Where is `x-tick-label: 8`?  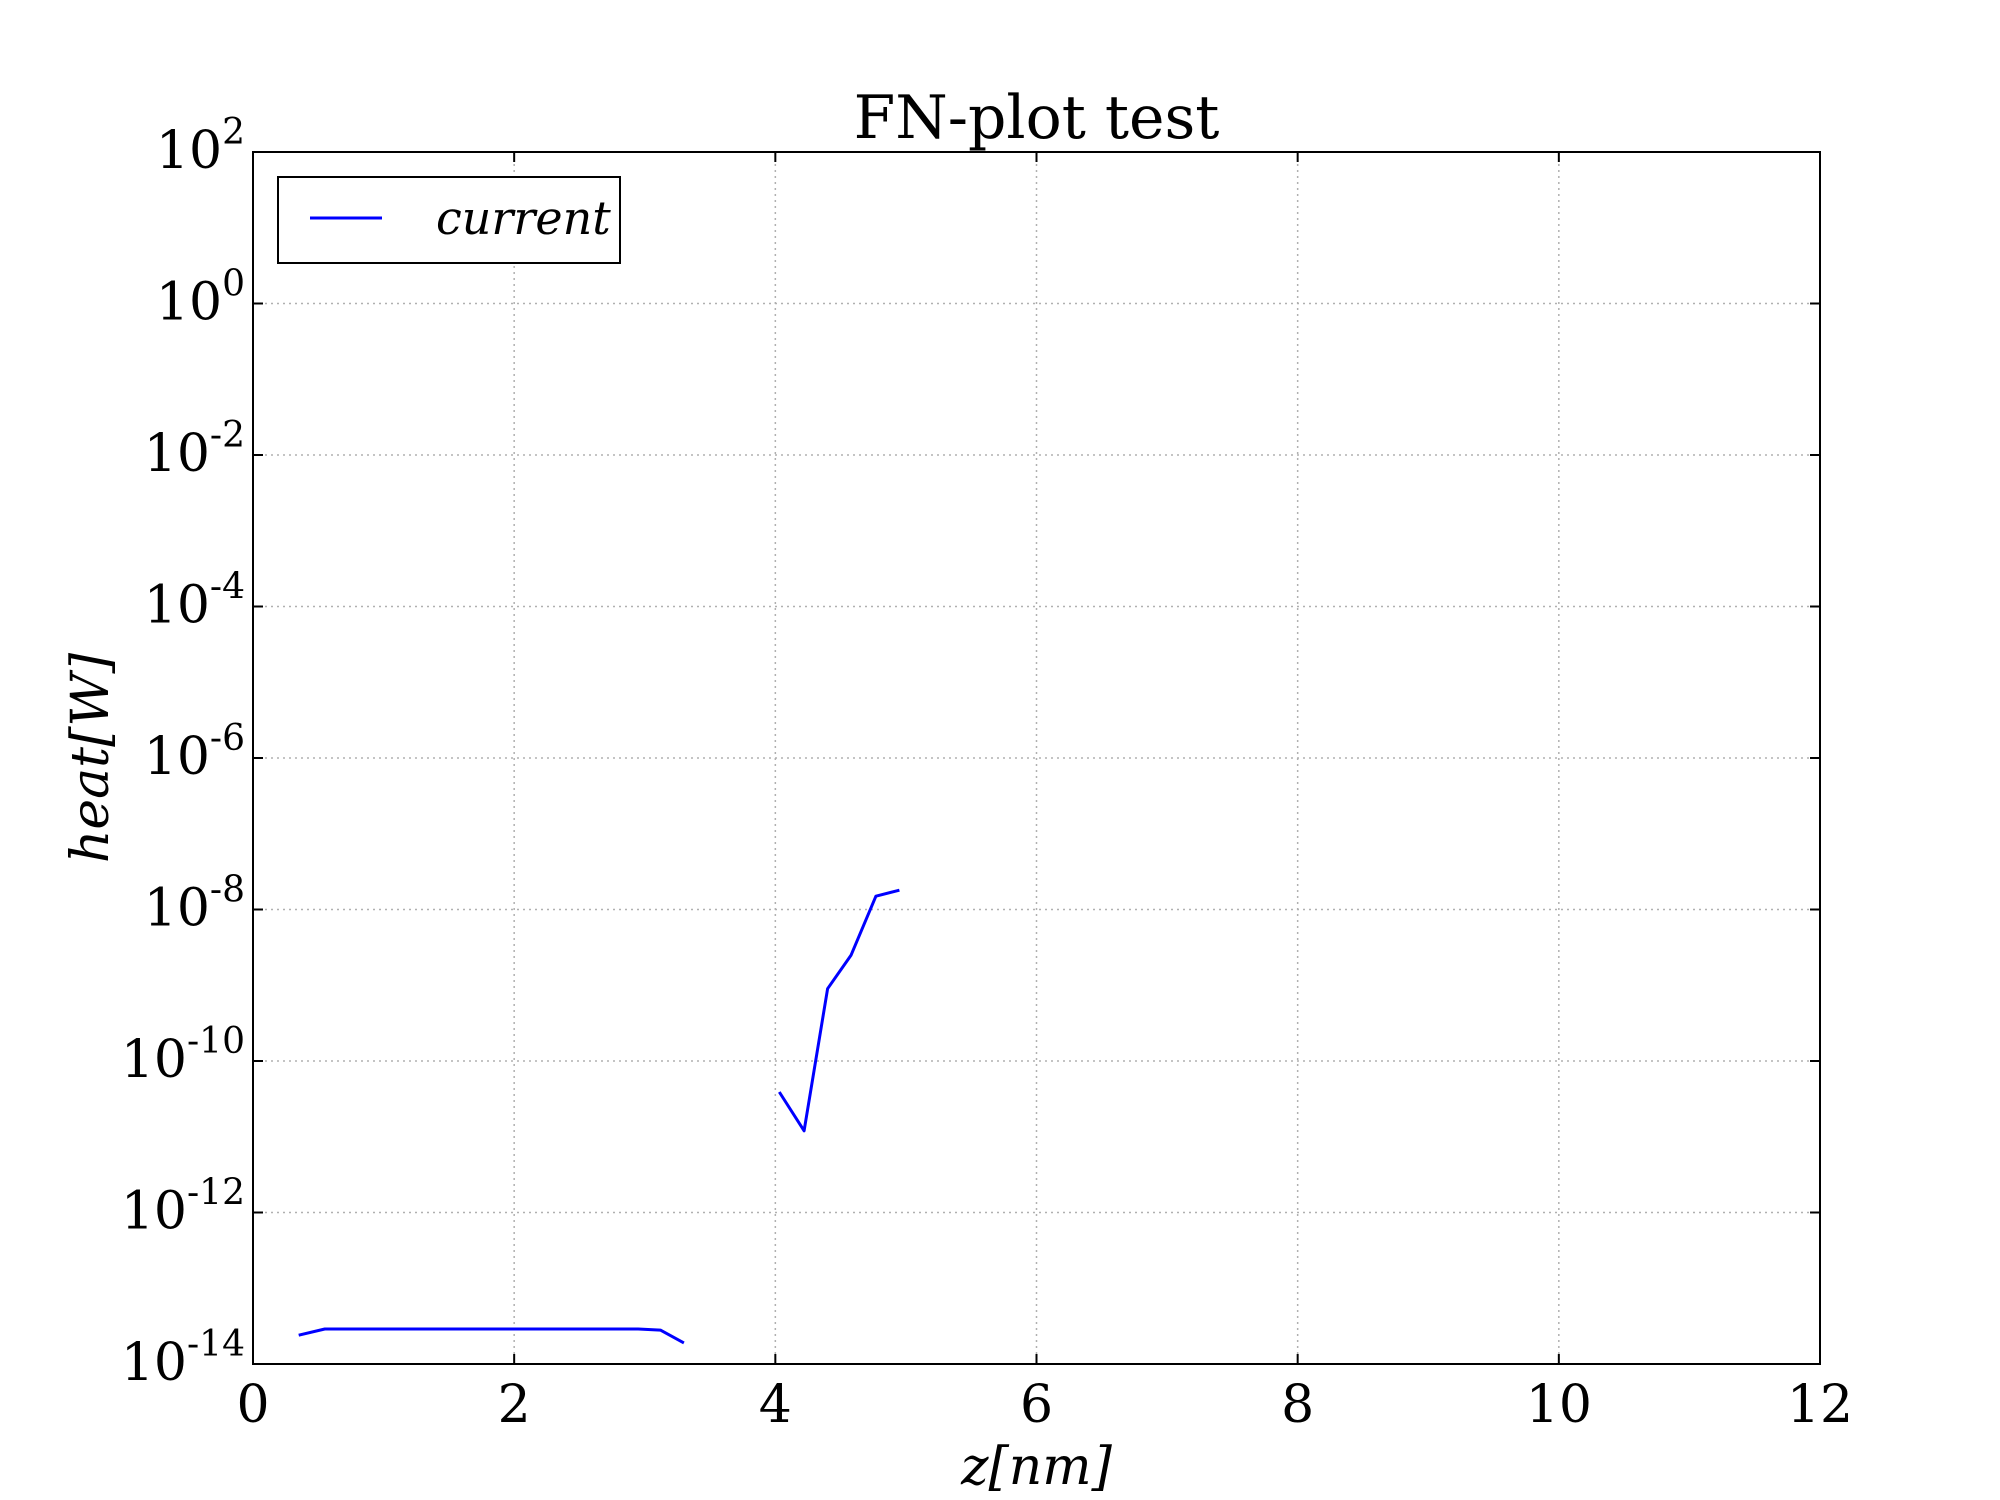 x-tick-label: 8 is located at coordinates (1297, 1405).